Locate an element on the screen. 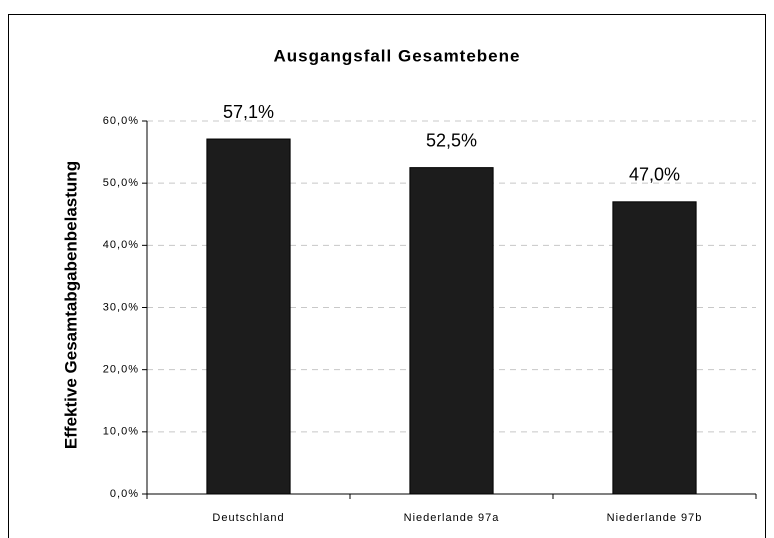 This screenshot has width=774, height=538. data-label: 57,1% is located at coordinates (248, 112).